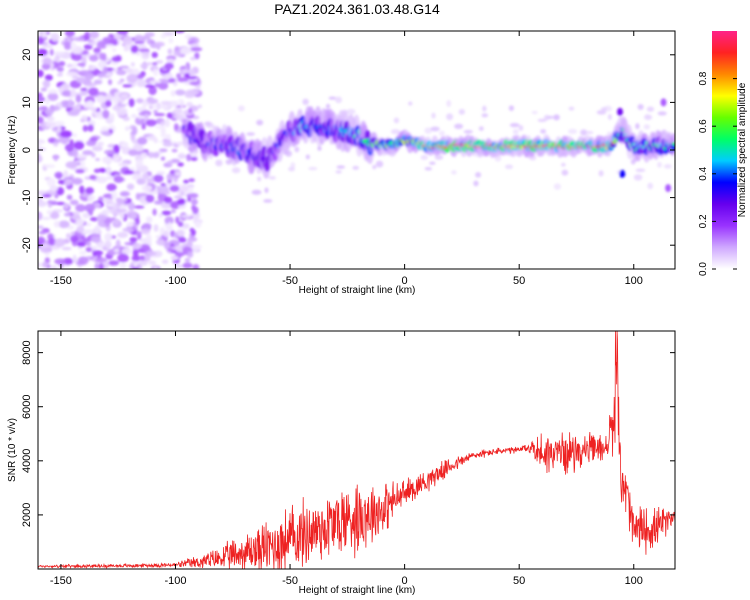  I want to click on colorbar-tick-label: 0.8, so click(703, 78).